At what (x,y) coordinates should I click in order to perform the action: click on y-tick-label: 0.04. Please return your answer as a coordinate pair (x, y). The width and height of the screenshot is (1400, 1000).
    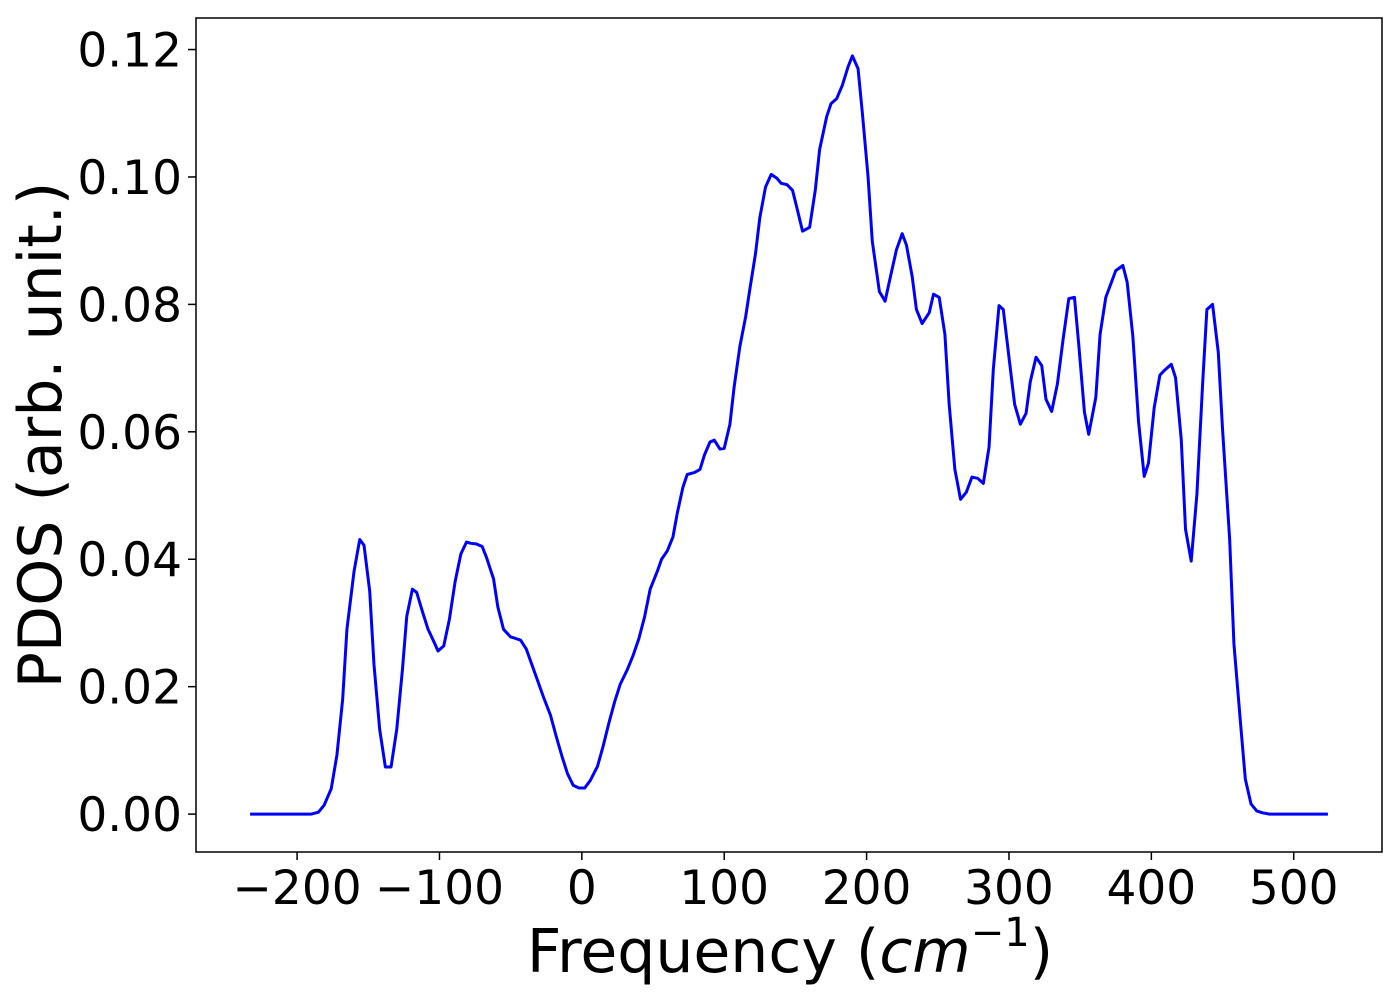
    Looking at the image, I should click on (129, 560).